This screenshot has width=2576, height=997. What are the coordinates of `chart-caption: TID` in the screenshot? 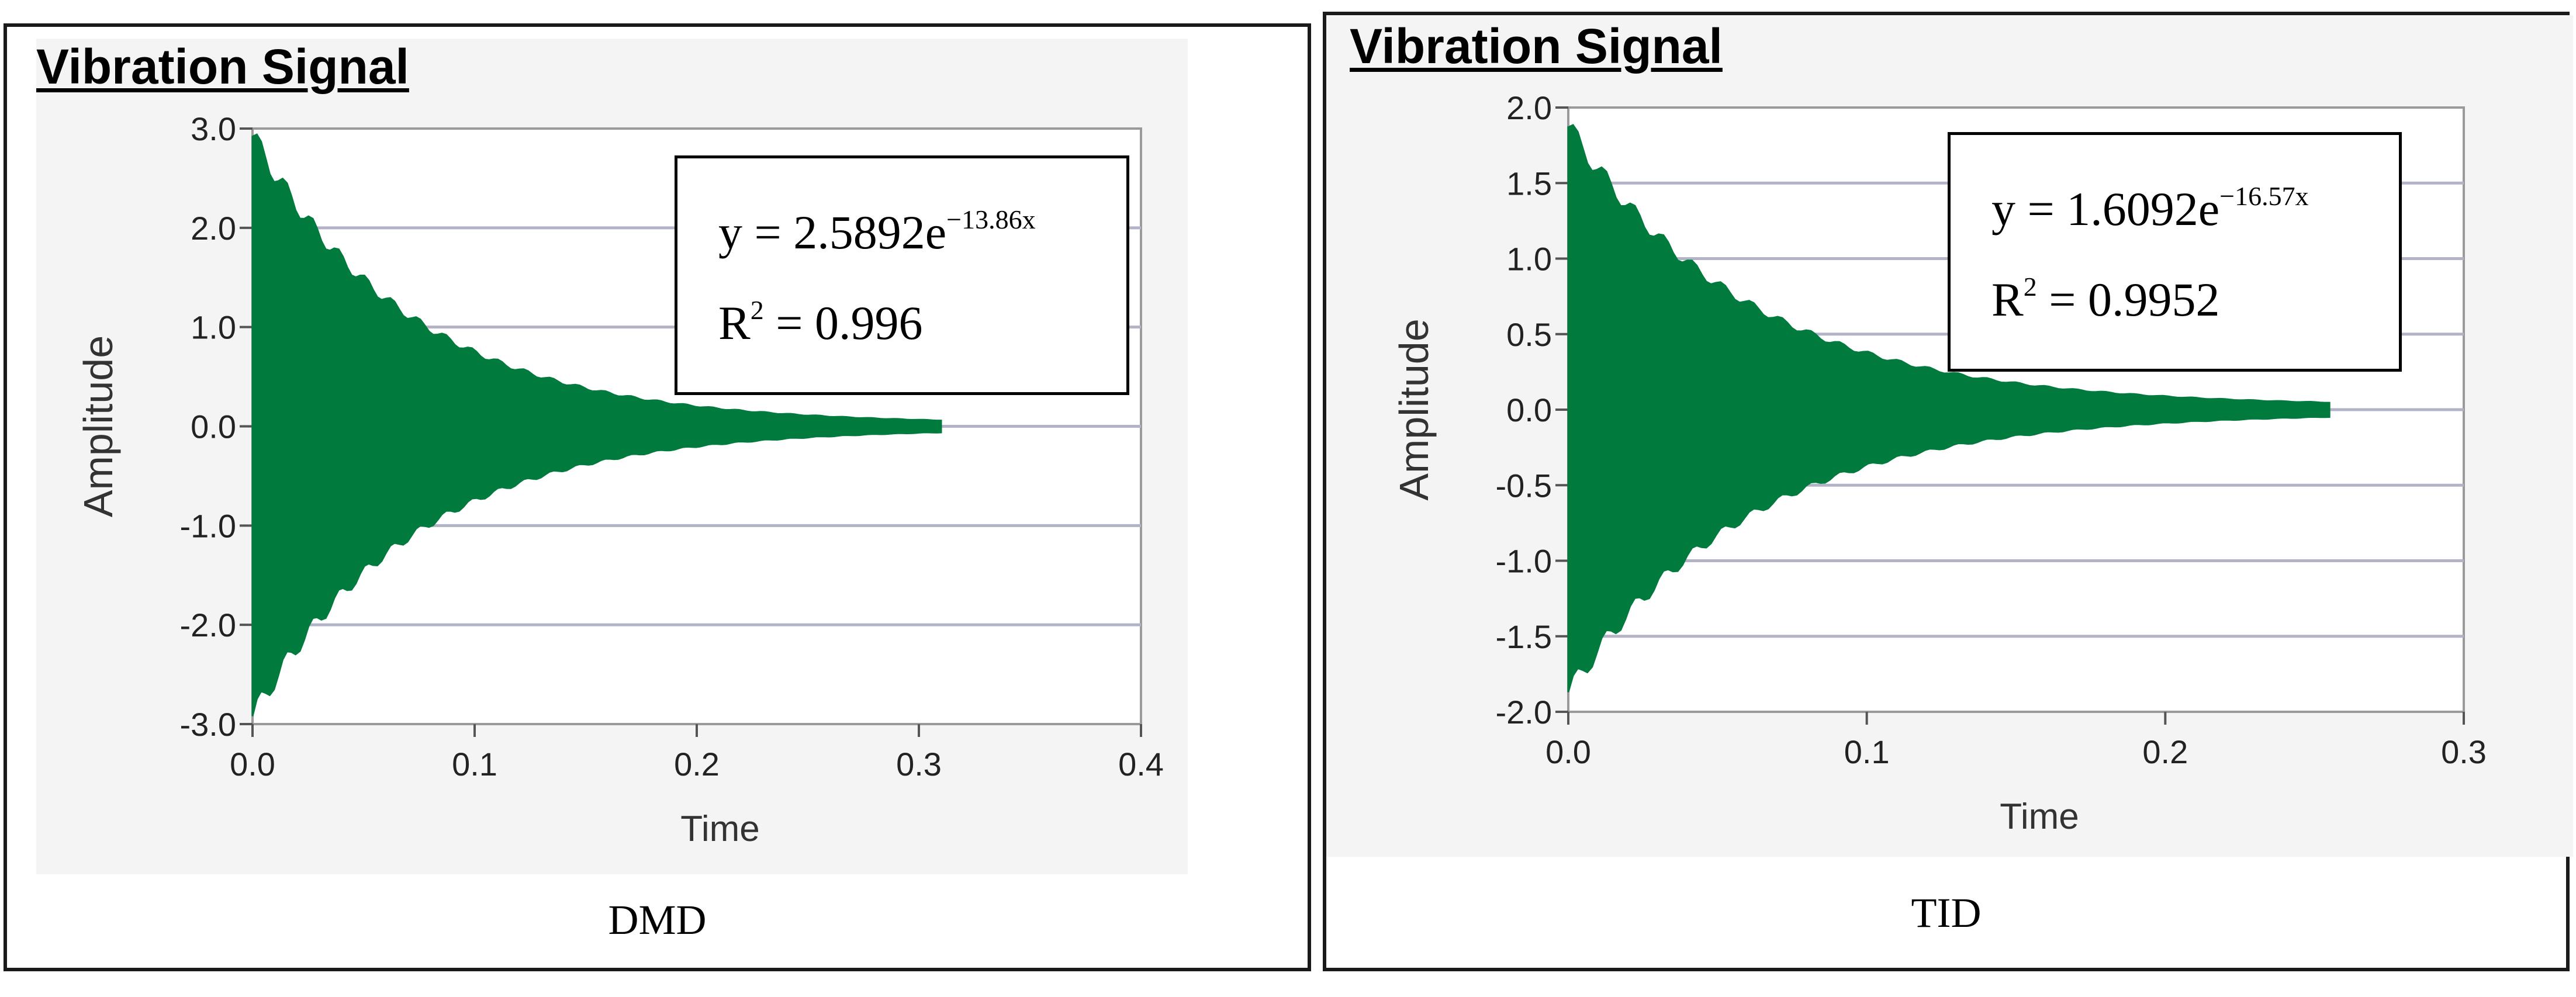 It's located at (1946, 912).